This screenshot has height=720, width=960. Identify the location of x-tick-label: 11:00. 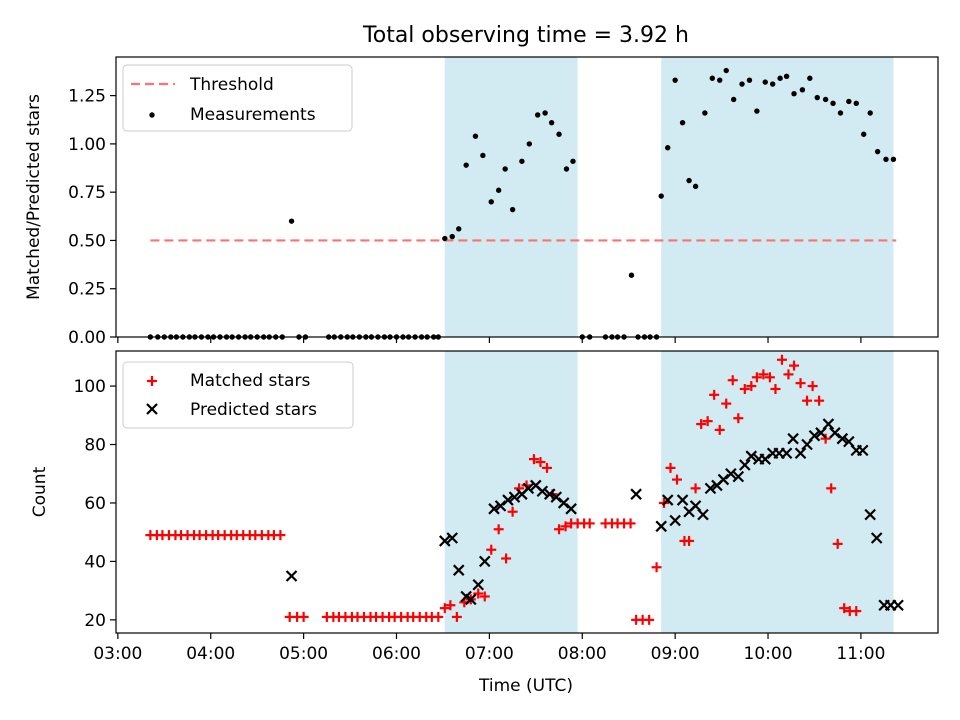
(860, 654).